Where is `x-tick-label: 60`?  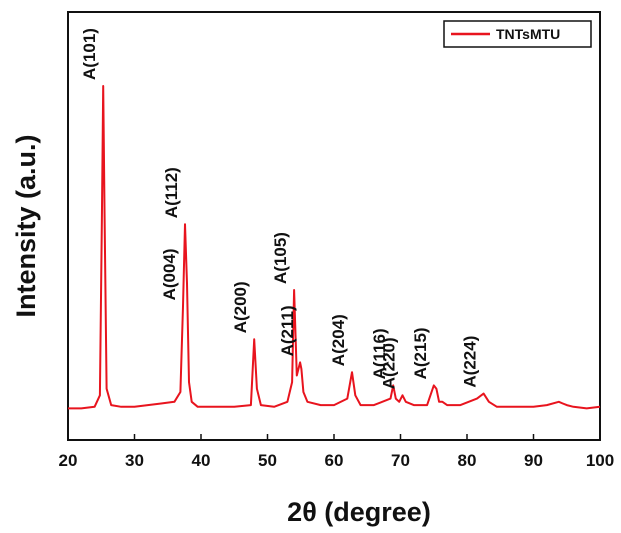
x-tick-label: 60 is located at coordinates (334, 460).